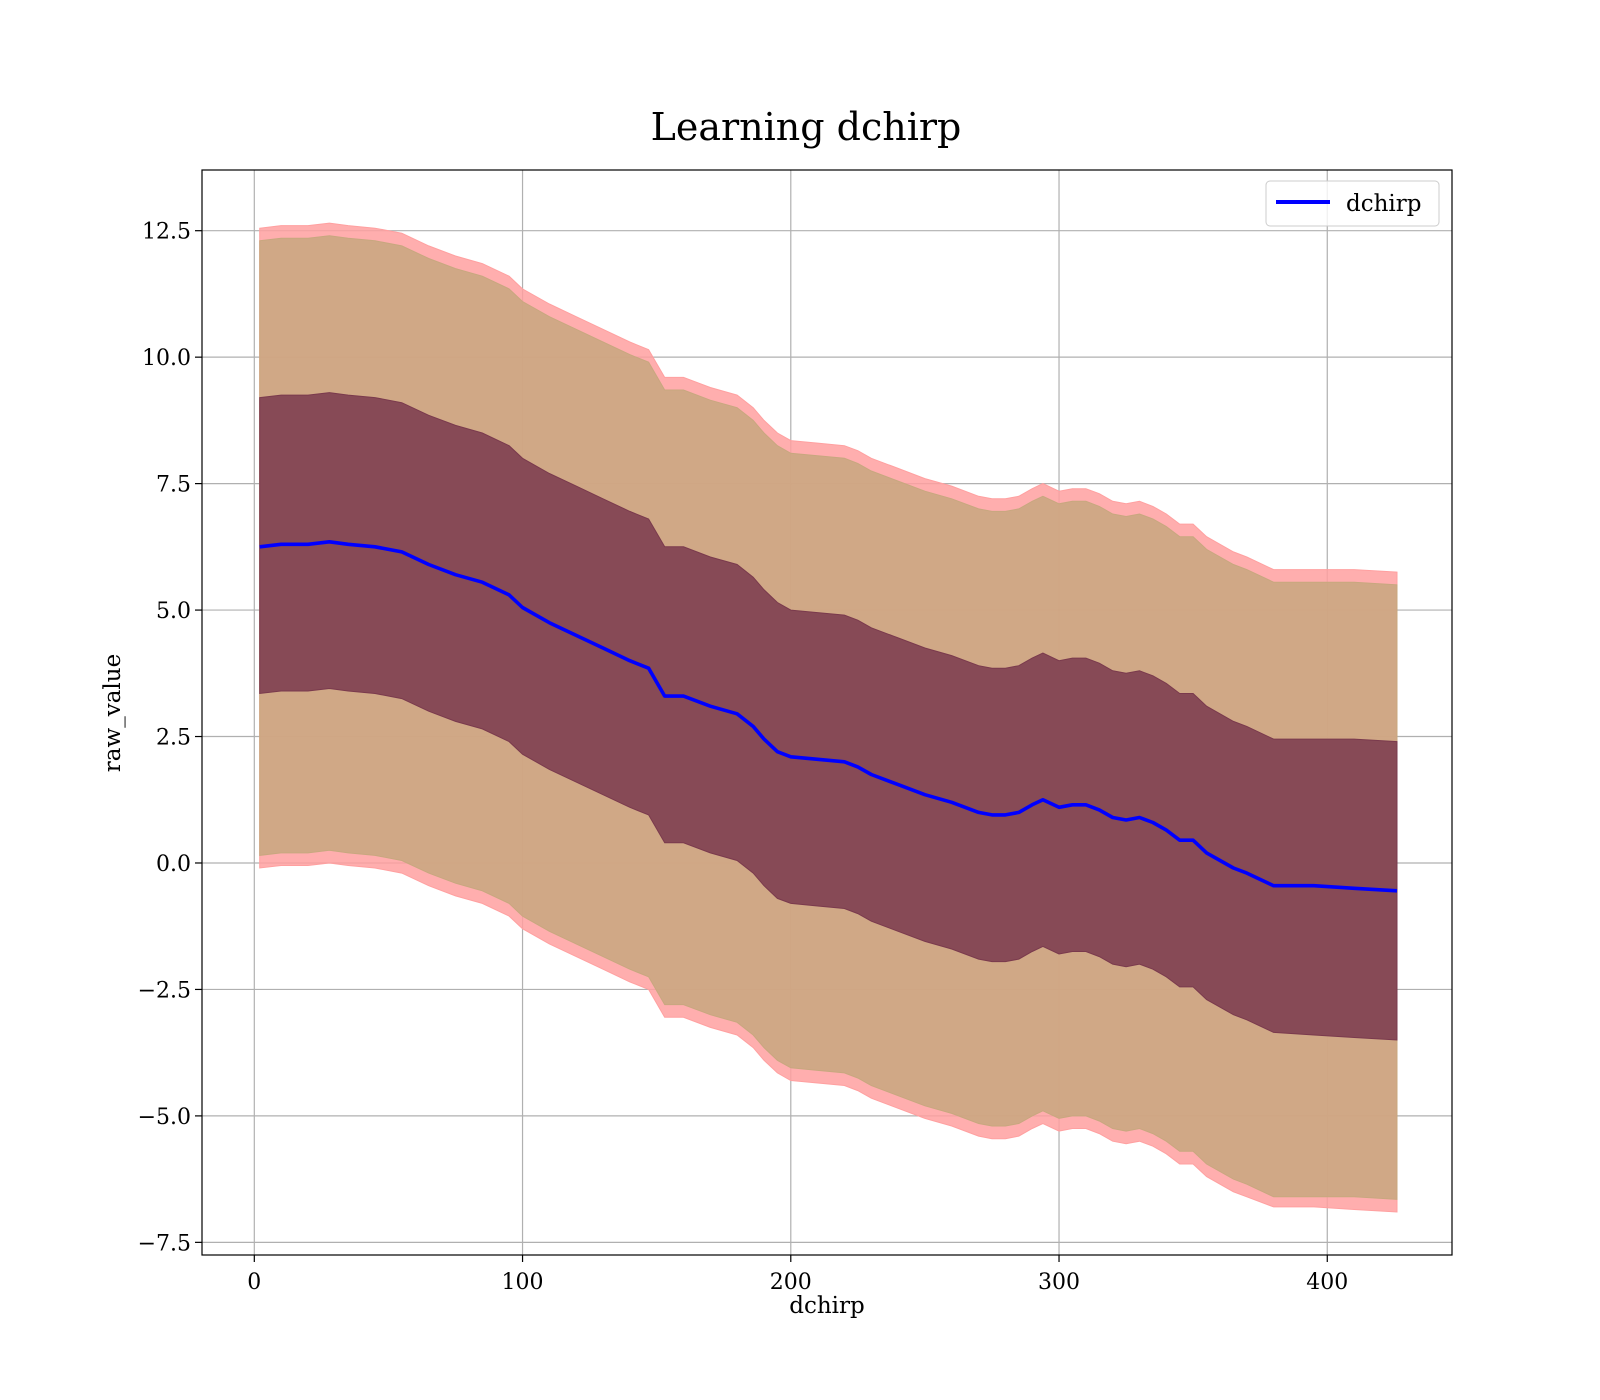 Image resolution: width=1600 pixels, height=1400 pixels. What do you see at coordinates (523, 1282) in the screenshot?
I see `x-tick-label: 100` at bounding box center [523, 1282].